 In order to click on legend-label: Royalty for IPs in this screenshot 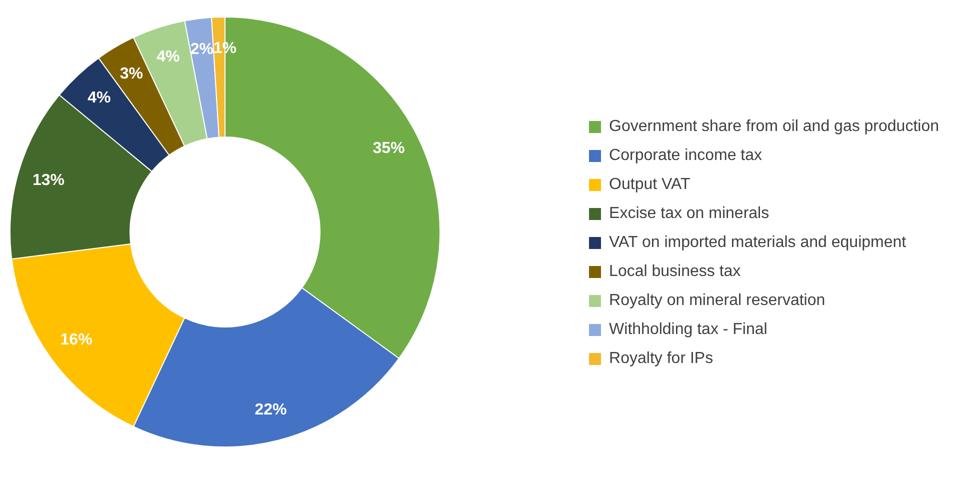, I will do `click(661, 359)`.